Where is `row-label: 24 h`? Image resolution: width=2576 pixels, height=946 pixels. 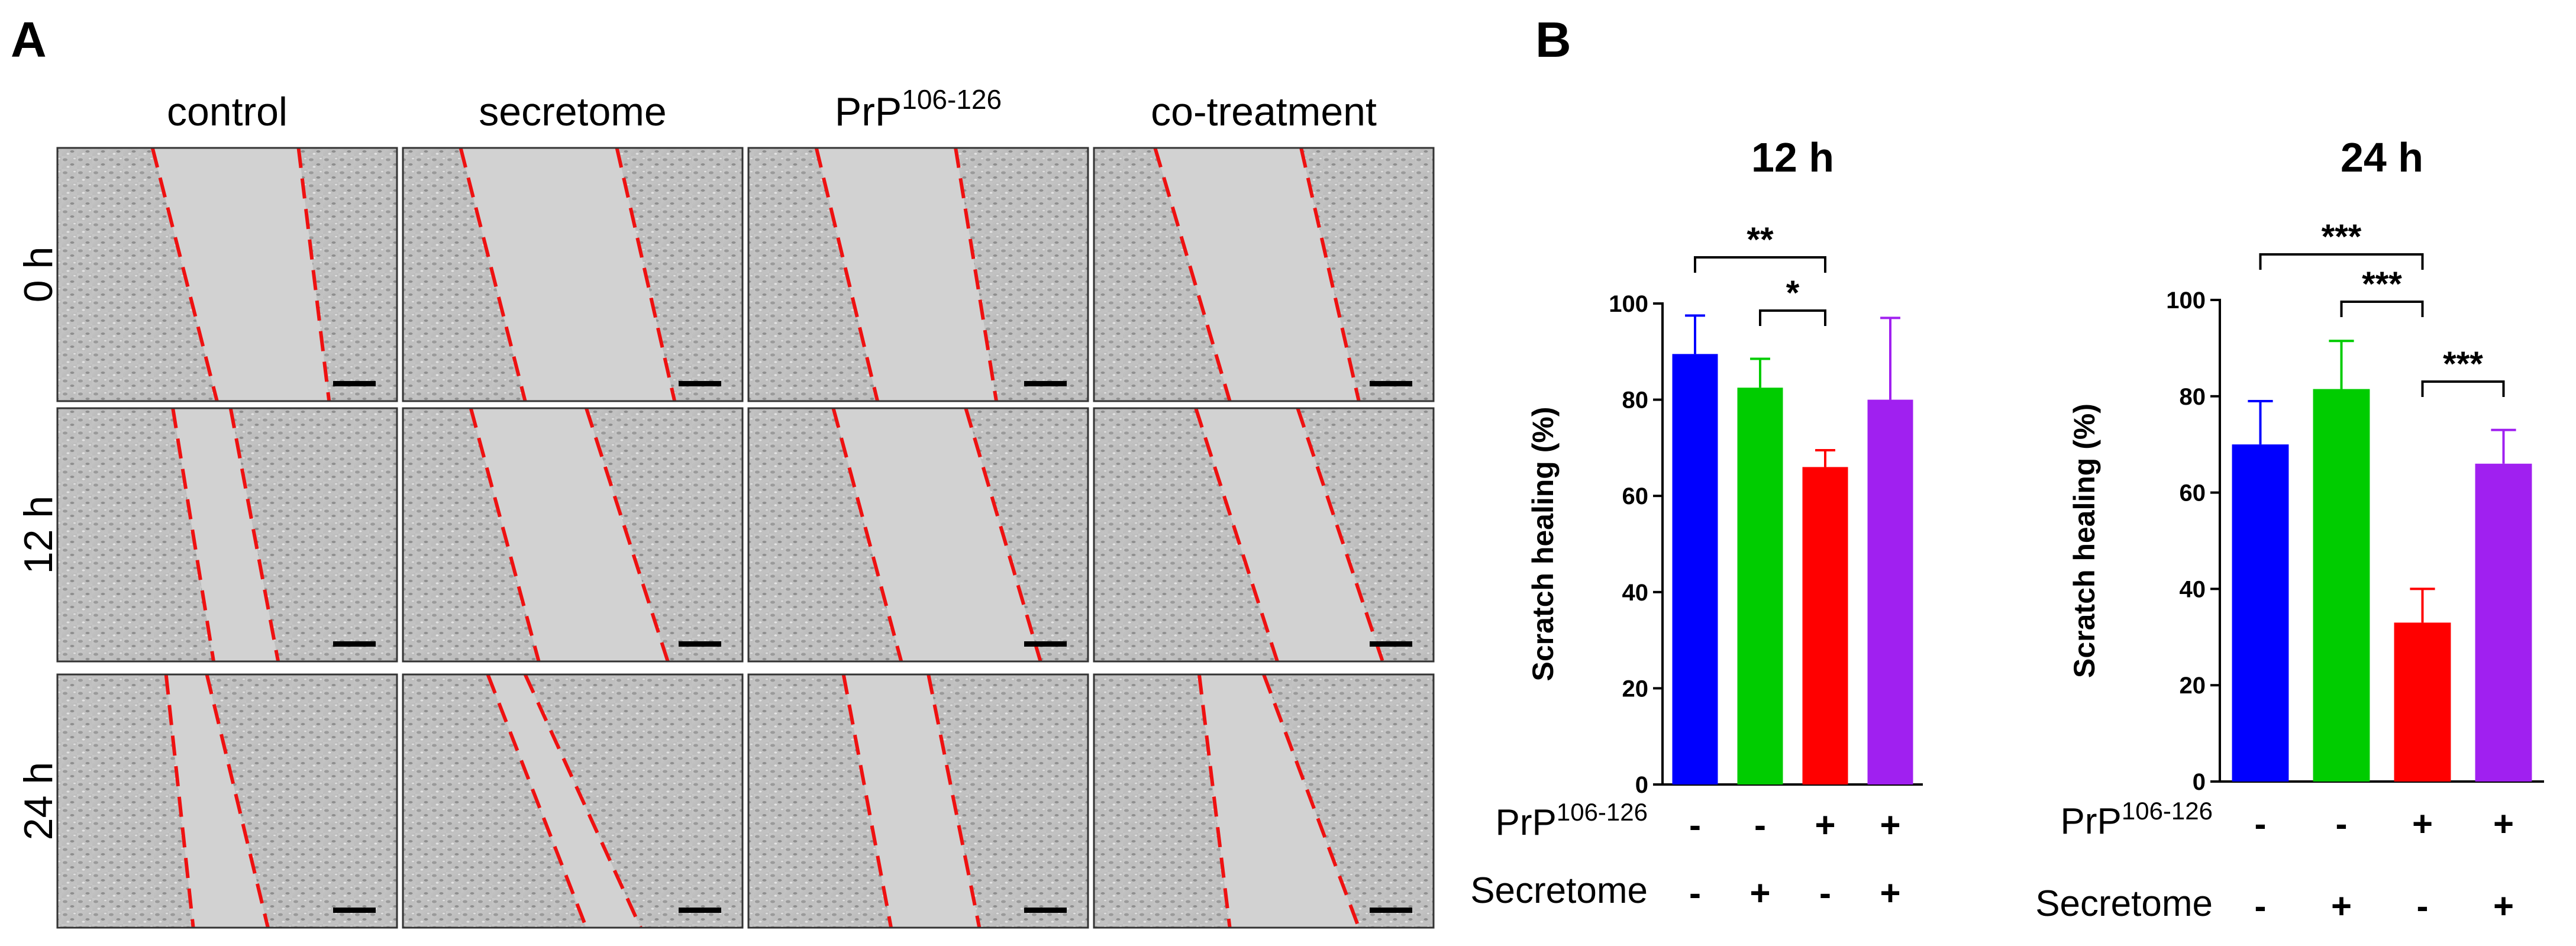 row-label: 24 h is located at coordinates (38, 801).